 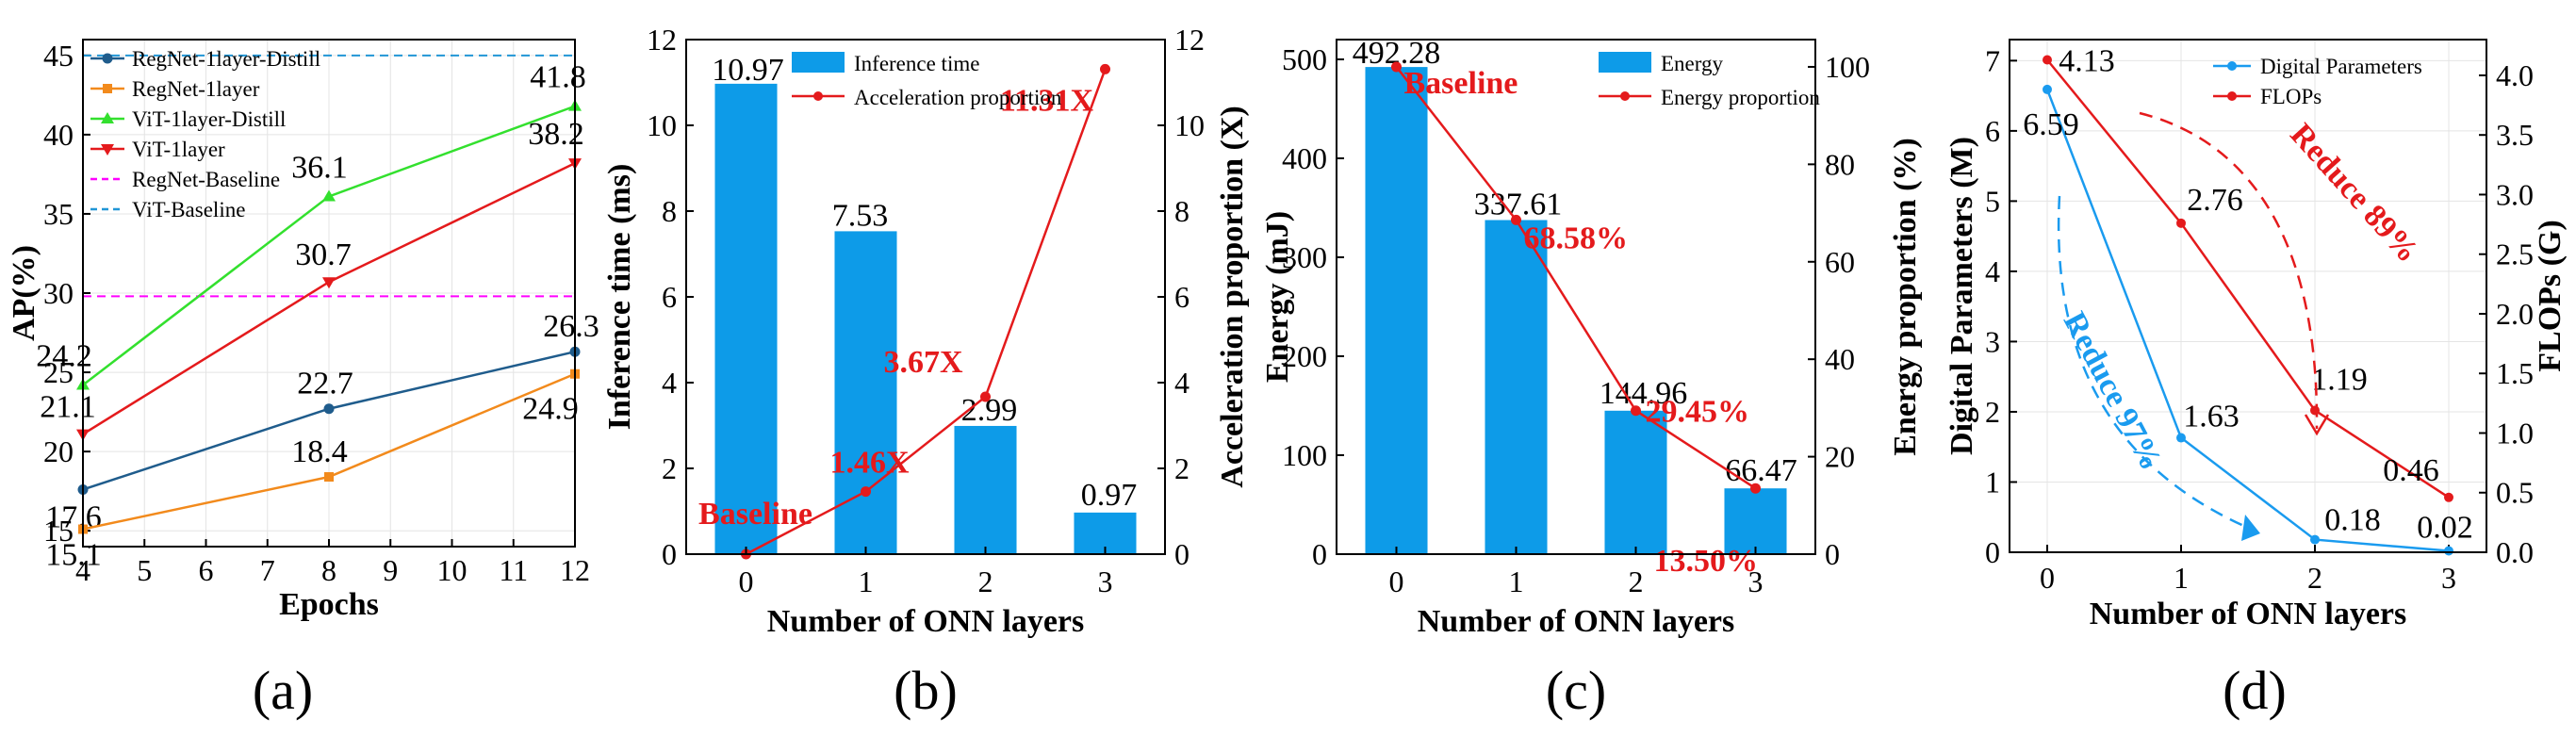 What do you see at coordinates (1625, 62) in the screenshot?
I see `legend-swatch` at bounding box center [1625, 62].